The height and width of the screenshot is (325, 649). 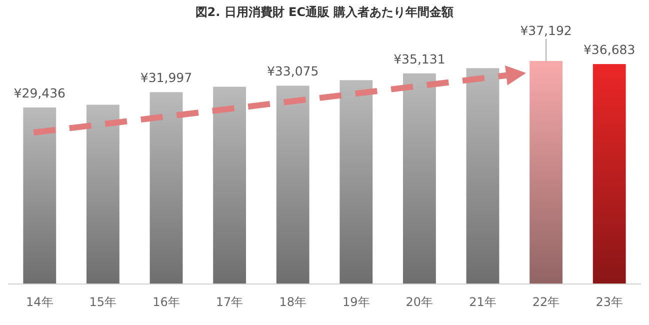 I want to click on data-label: ¥35,131, so click(x=420, y=58).